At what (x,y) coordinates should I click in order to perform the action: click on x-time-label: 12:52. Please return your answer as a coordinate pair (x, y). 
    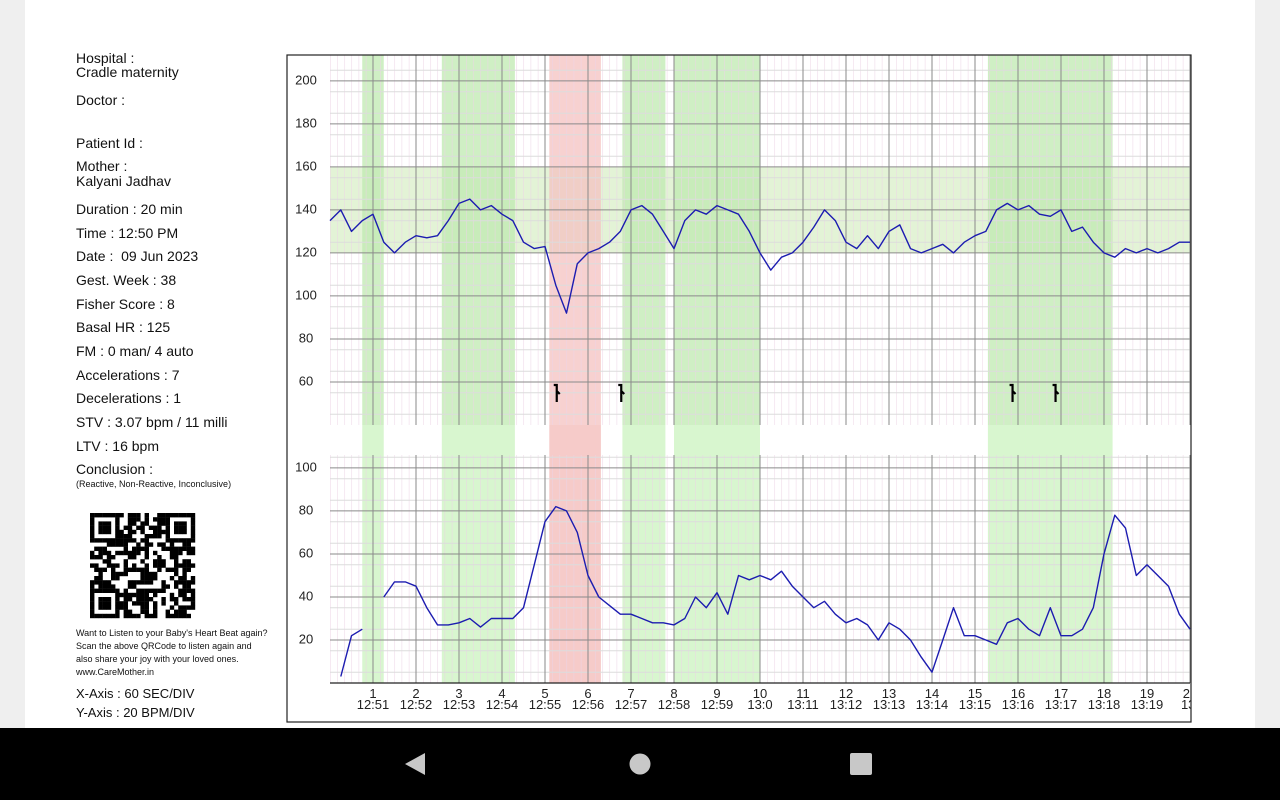
    Looking at the image, I should click on (416, 704).